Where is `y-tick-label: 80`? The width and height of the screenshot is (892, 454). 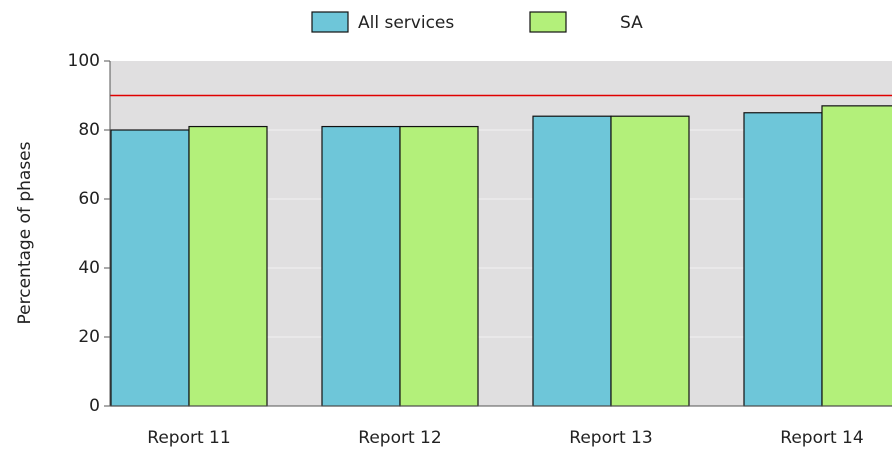
y-tick-label: 80 is located at coordinates (89, 130).